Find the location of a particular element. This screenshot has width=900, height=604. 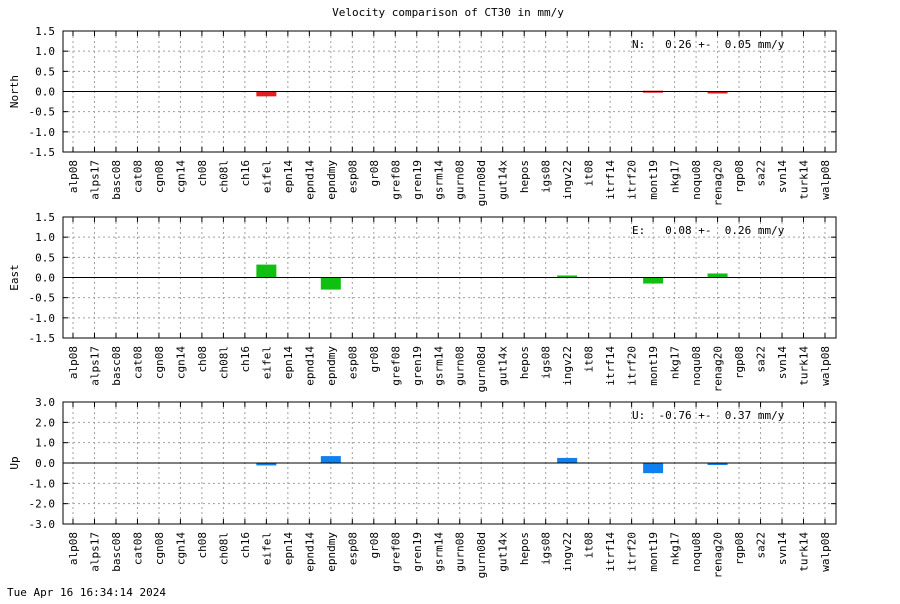

x-tick-label-renag20: renag20 is located at coordinates (718, 369).